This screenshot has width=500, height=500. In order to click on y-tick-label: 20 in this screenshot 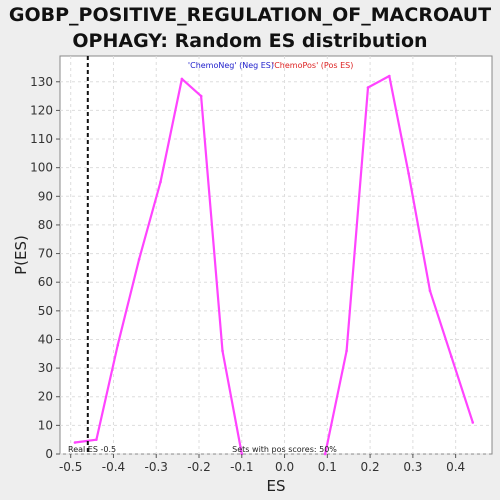, I will do `click(45, 397)`.